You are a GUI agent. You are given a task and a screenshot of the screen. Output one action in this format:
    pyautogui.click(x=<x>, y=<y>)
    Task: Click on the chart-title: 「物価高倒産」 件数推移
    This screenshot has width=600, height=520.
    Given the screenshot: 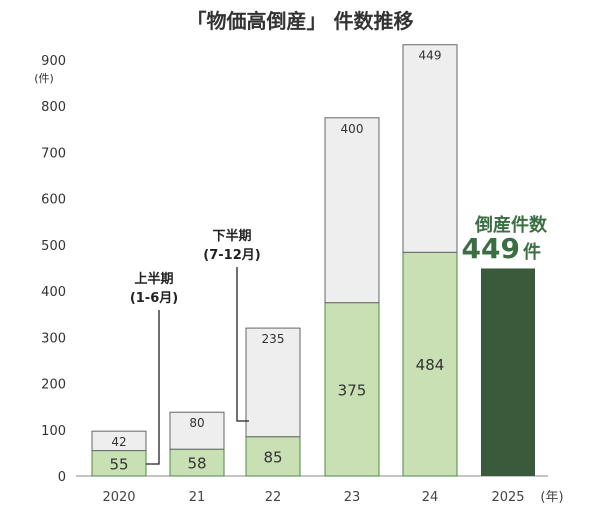 What is the action you would take?
    pyautogui.click(x=300, y=21)
    